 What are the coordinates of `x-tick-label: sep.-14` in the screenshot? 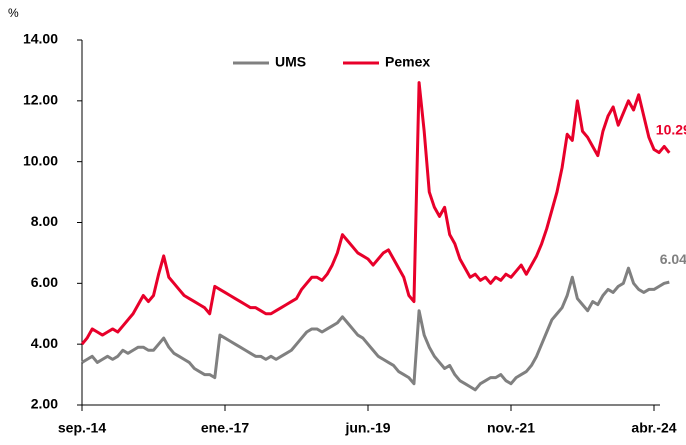 It's located at (82, 428).